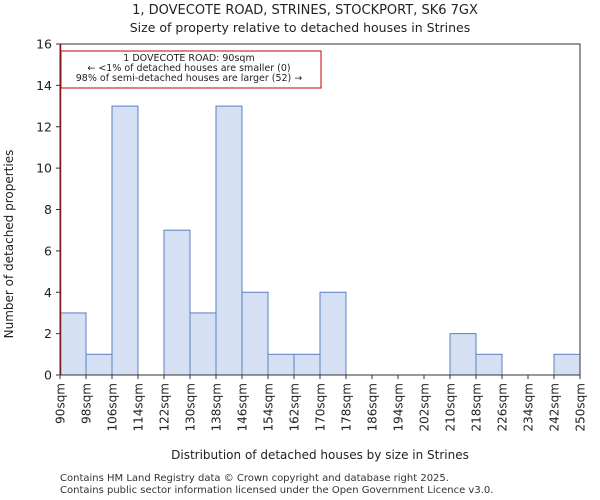 The height and width of the screenshot is (500, 600). I want to click on y-tick-label: 16, so click(44, 44).